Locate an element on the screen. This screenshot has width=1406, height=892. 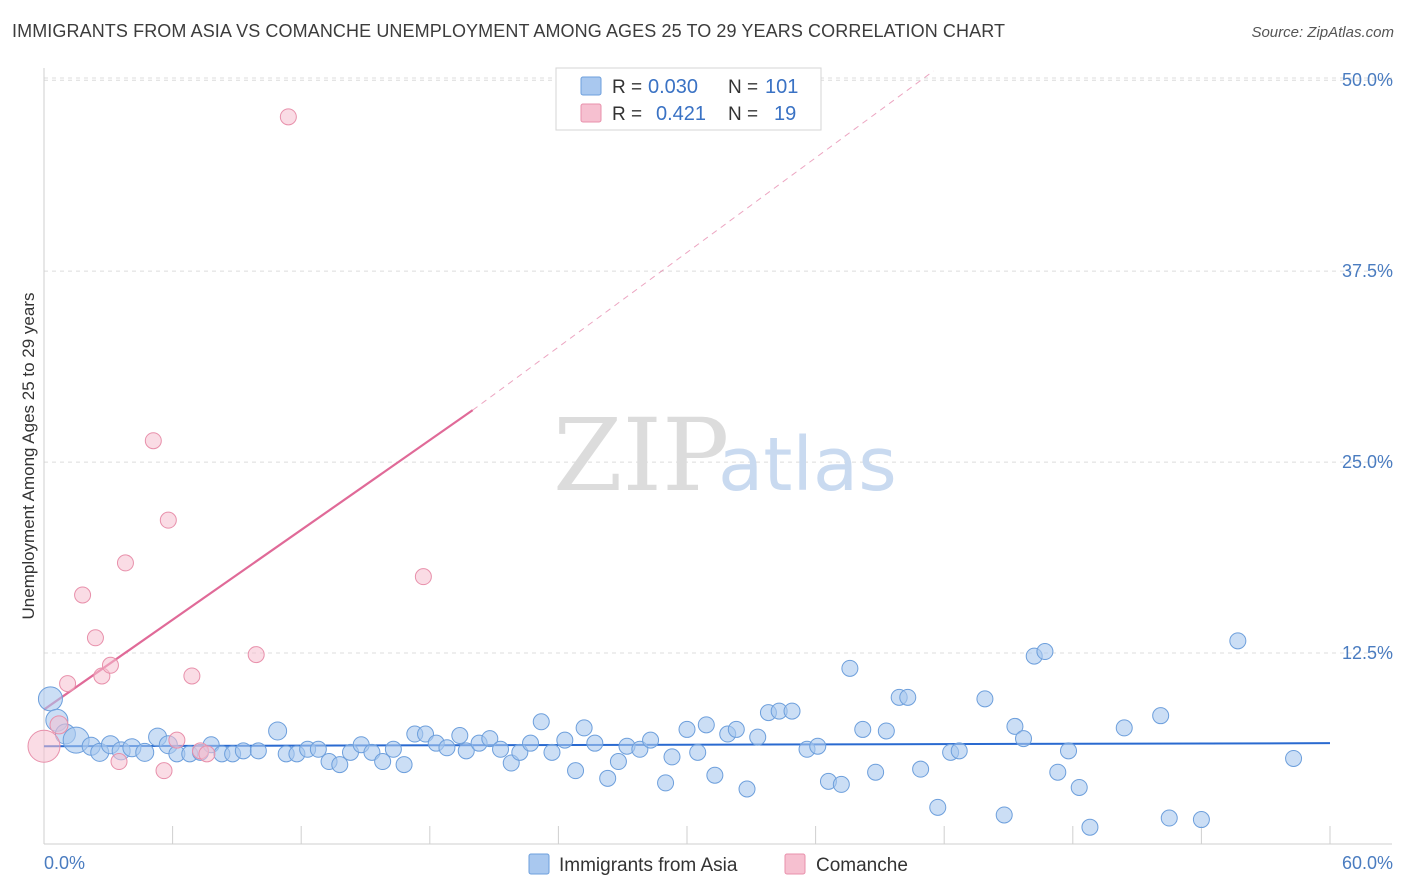
legend-swatch-blue is located at coordinates (591, 86).